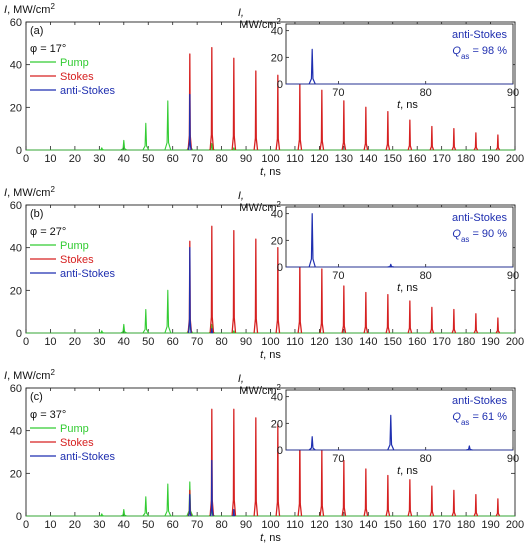  What do you see at coordinates (417, 525) in the screenshot?
I see `x-tick-label: 160` at bounding box center [417, 525].